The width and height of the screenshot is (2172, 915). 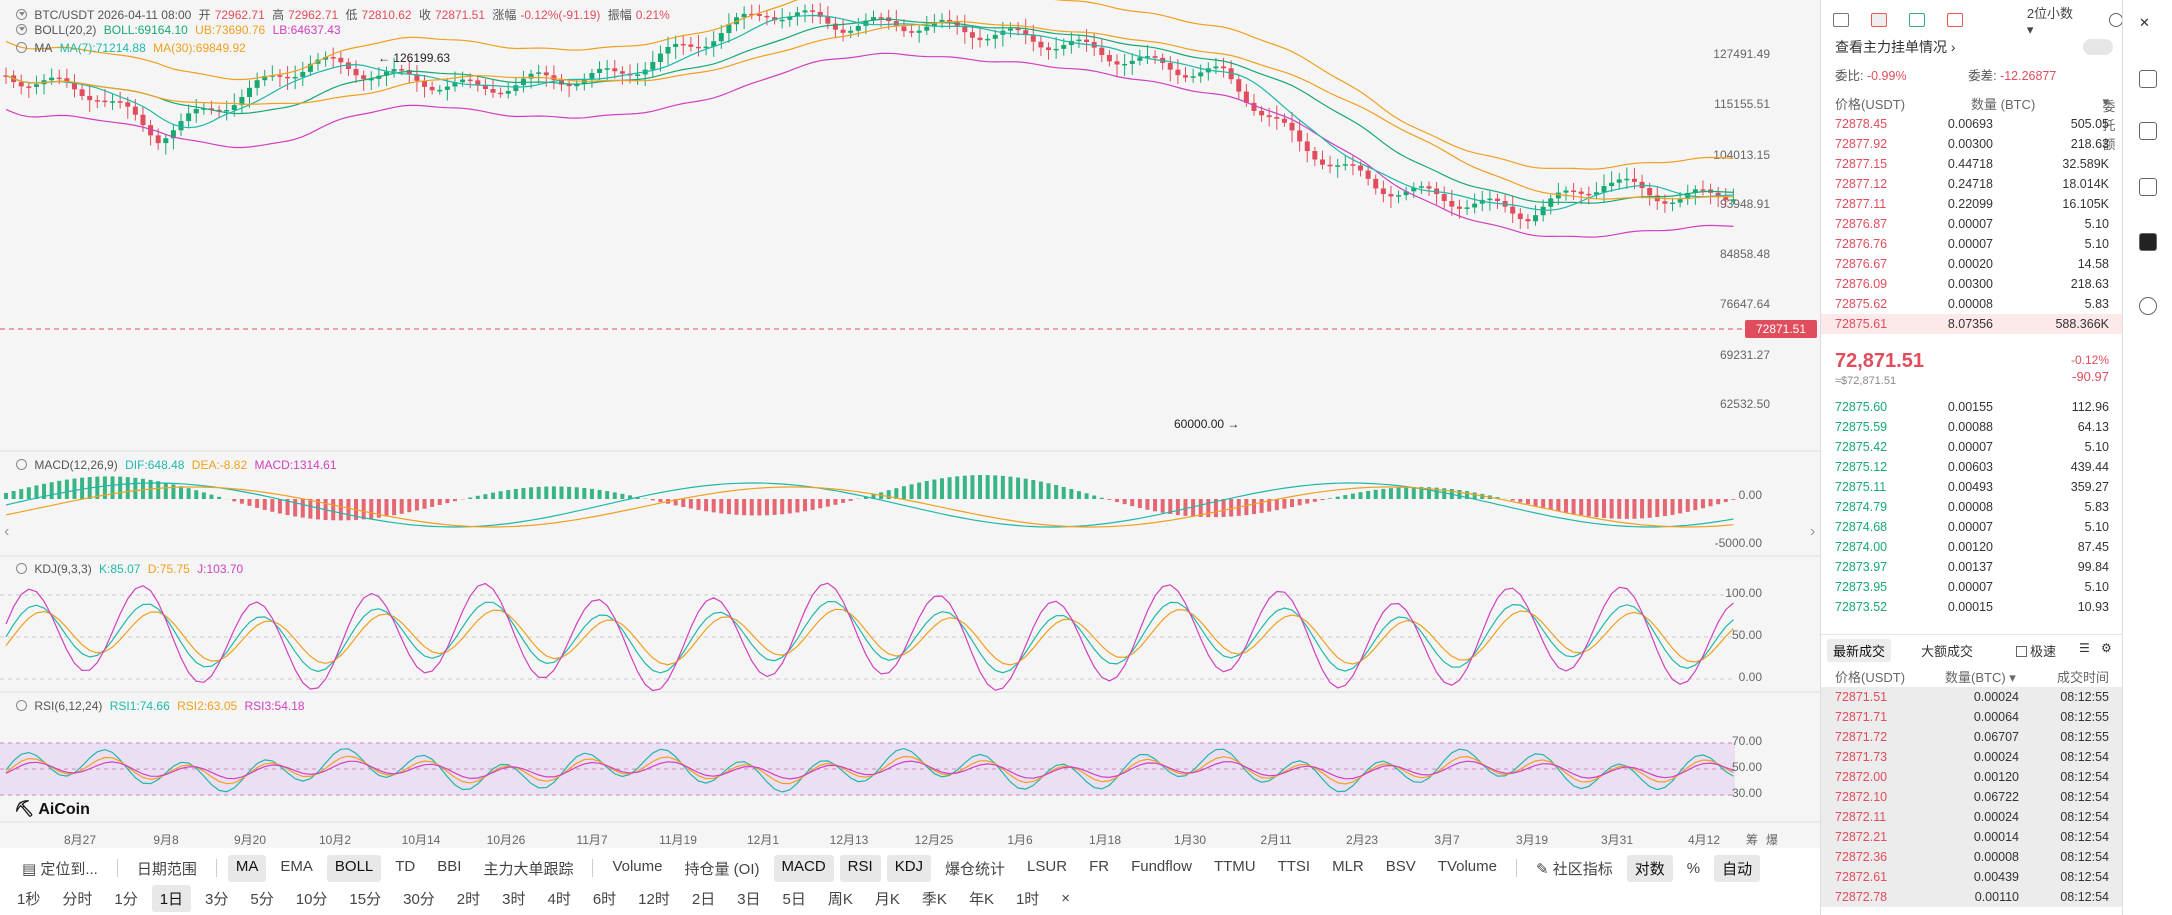 I want to click on percent-toggle: %, so click(x=1693, y=868).